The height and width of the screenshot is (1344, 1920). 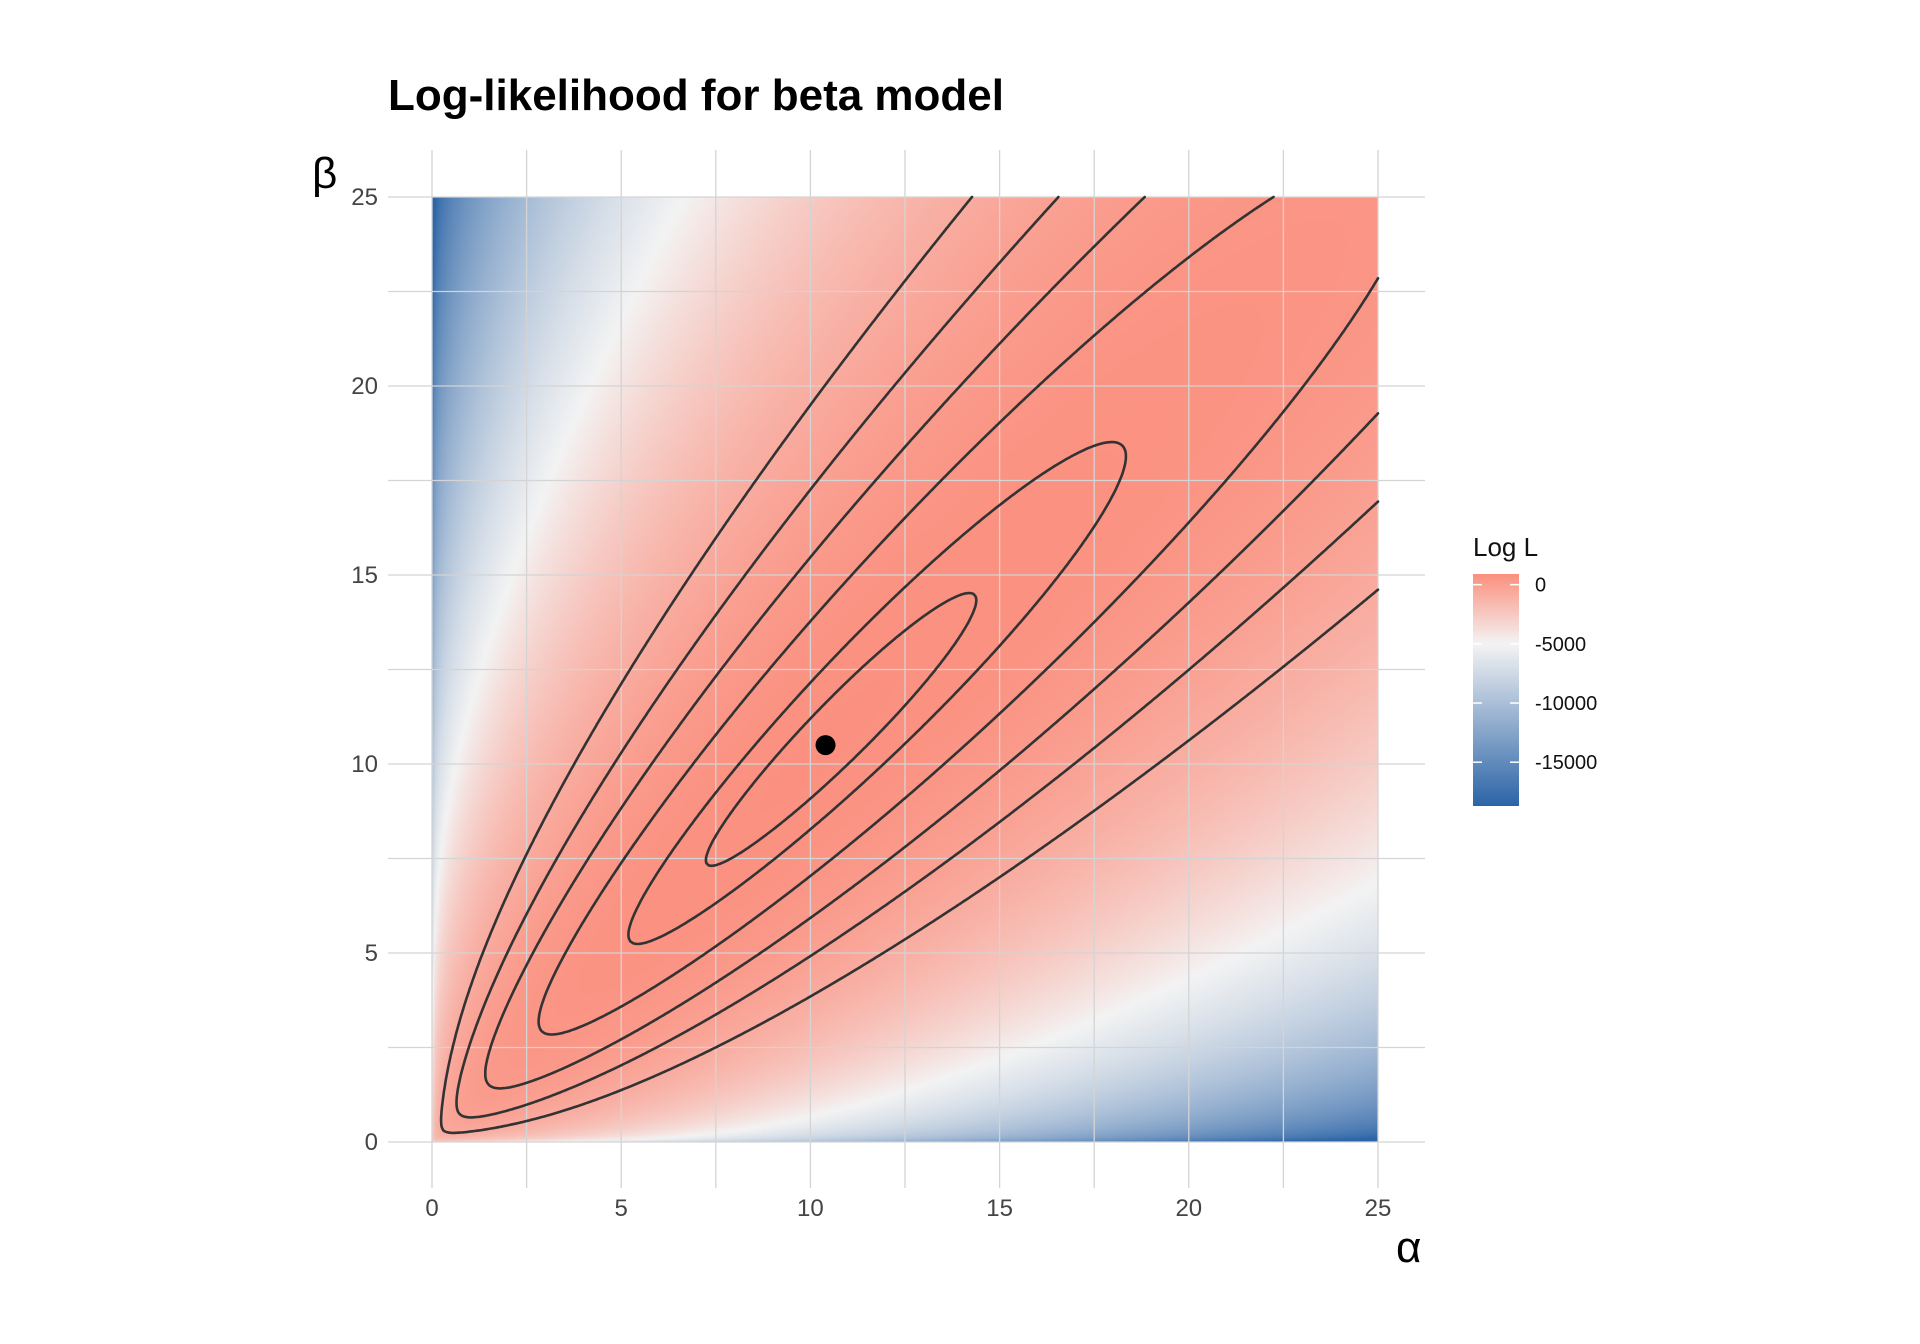 What do you see at coordinates (1560, 645) in the screenshot?
I see `legend-label: -5000` at bounding box center [1560, 645].